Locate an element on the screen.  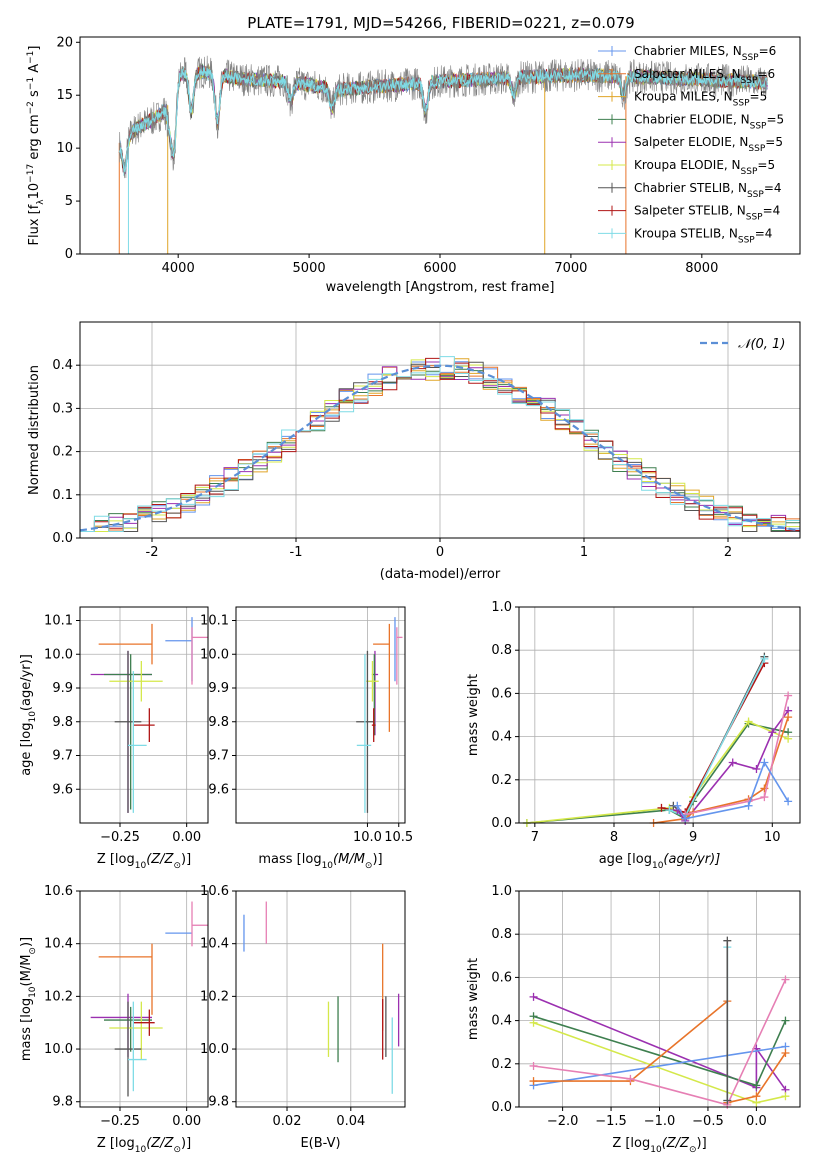
y-axis-label-part: −1 is located at coordinates (31, 83).